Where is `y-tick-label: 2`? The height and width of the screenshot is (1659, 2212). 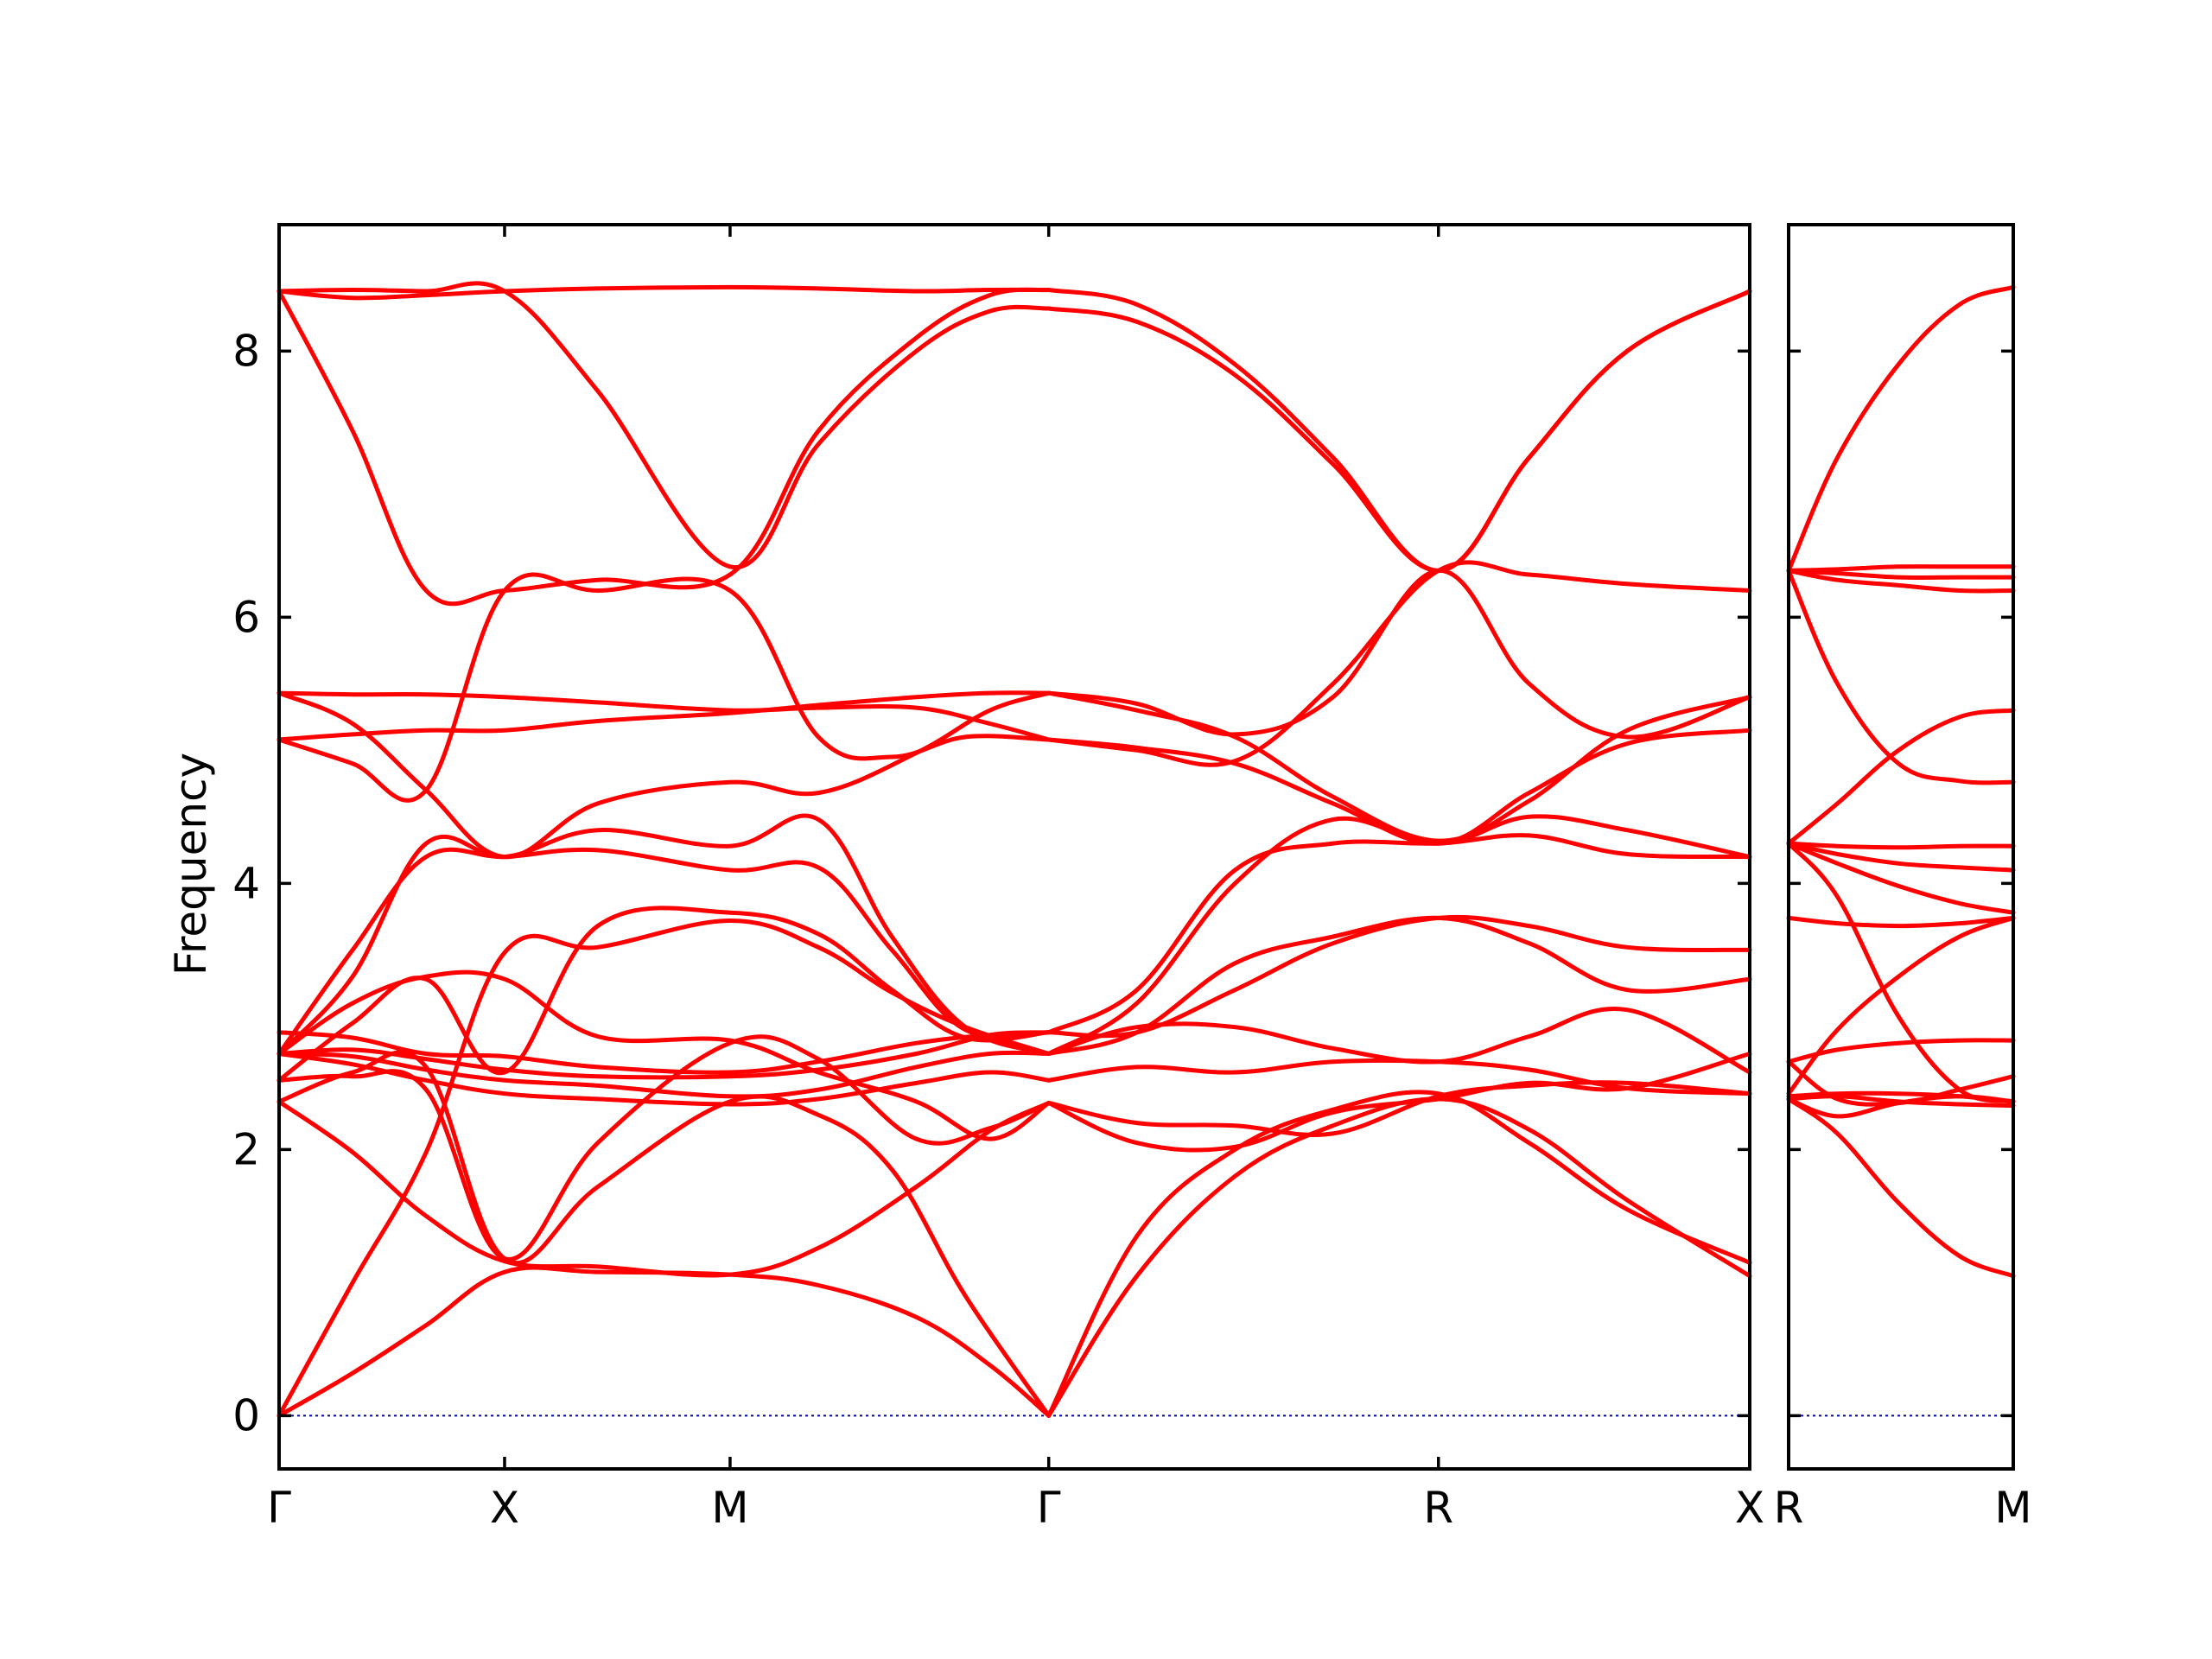
y-tick-label: 2 is located at coordinates (246, 1149).